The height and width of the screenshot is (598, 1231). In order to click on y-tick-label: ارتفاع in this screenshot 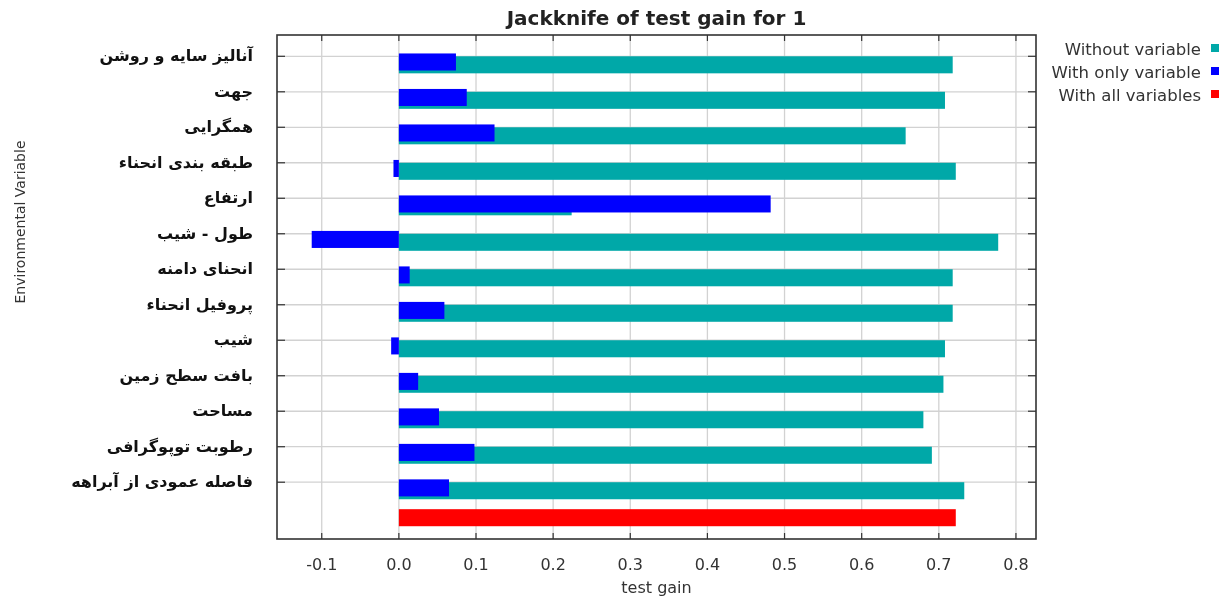, I will do `click(228, 198)`.